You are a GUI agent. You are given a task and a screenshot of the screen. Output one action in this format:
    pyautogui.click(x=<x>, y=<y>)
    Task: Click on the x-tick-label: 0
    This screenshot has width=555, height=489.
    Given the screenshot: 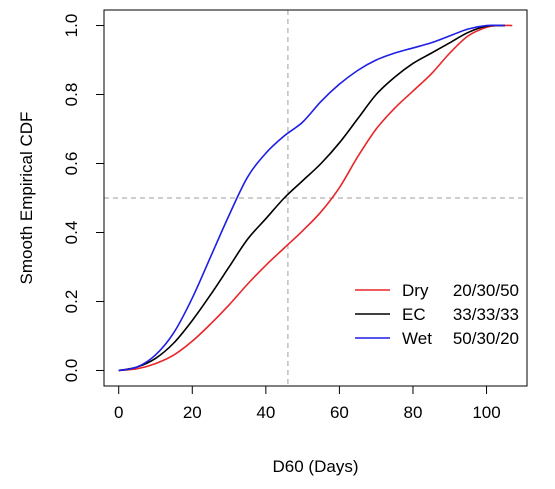 What is the action you would take?
    pyautogui.click(x=118, y=412)
    